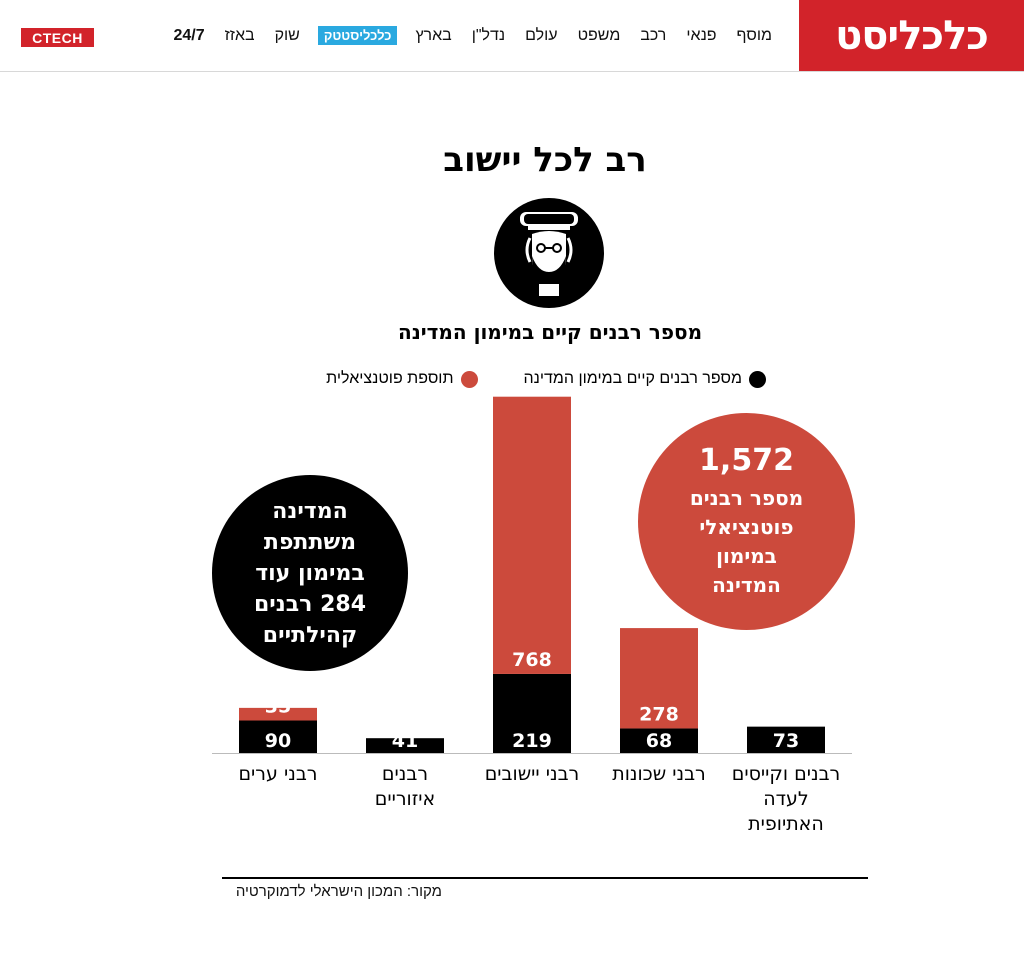 Image resolution: width=1024 pixels, height=958 pixels. What do you see at coordinates (357, 35) in the screenshot?
I see `nav-item: כלכליסטטק` at bounding box center [357, 35].